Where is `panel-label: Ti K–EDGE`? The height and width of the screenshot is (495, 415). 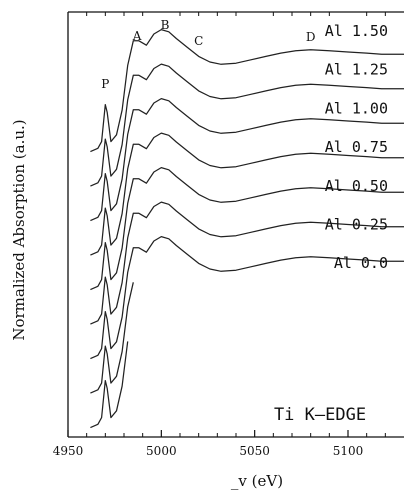
panel-label: Ti K–EDGE is located at coordinates (320, 415).